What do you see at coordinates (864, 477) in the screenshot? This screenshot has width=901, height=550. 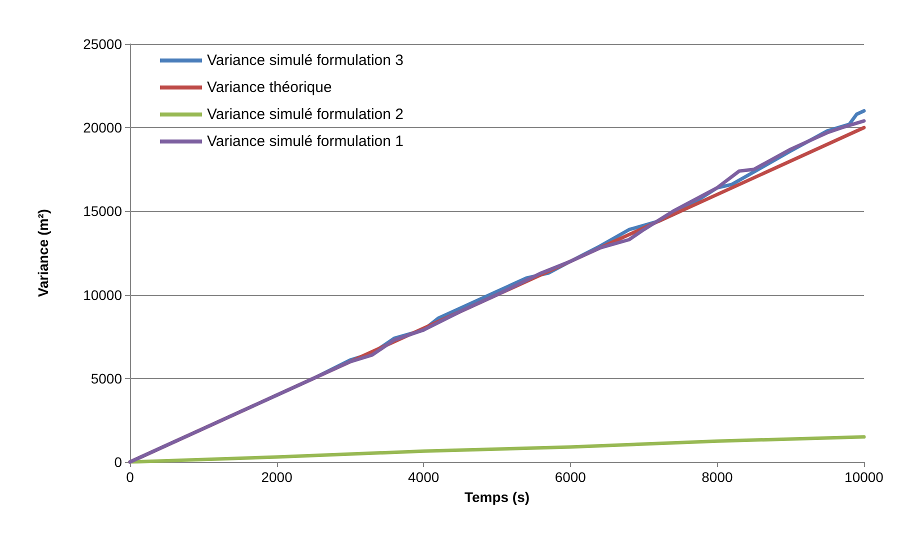 I see `x-tick-label: 10000` at bounding box center [864, 477].